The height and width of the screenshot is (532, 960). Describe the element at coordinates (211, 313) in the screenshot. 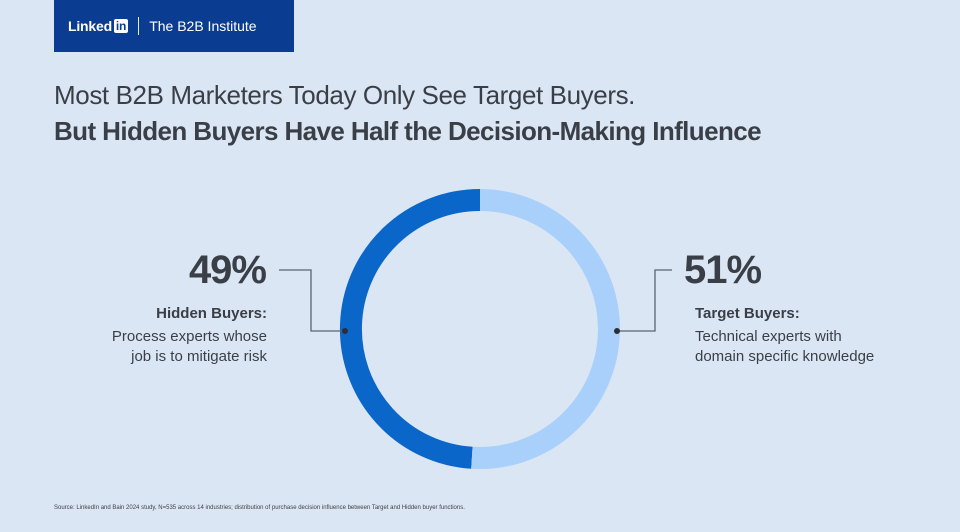

I see `hidden-buyers-heading: Hidden Buyers:` at that location.